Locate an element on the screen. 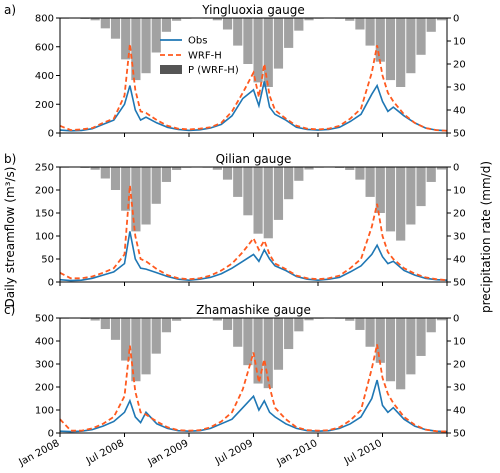 The width and height of the screenshot is (500, 473). x-tick-label: Jan 2009 is located at coordinates (167, 453).